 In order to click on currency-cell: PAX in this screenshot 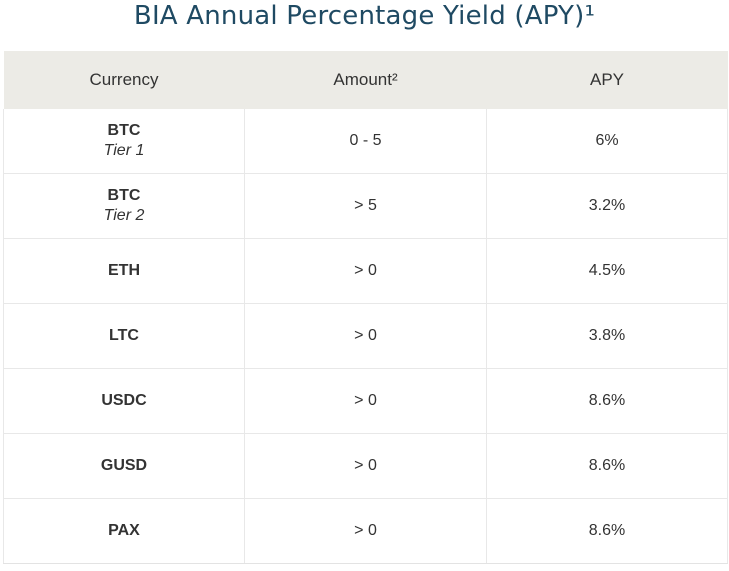, I will do `click(124, 531)`.